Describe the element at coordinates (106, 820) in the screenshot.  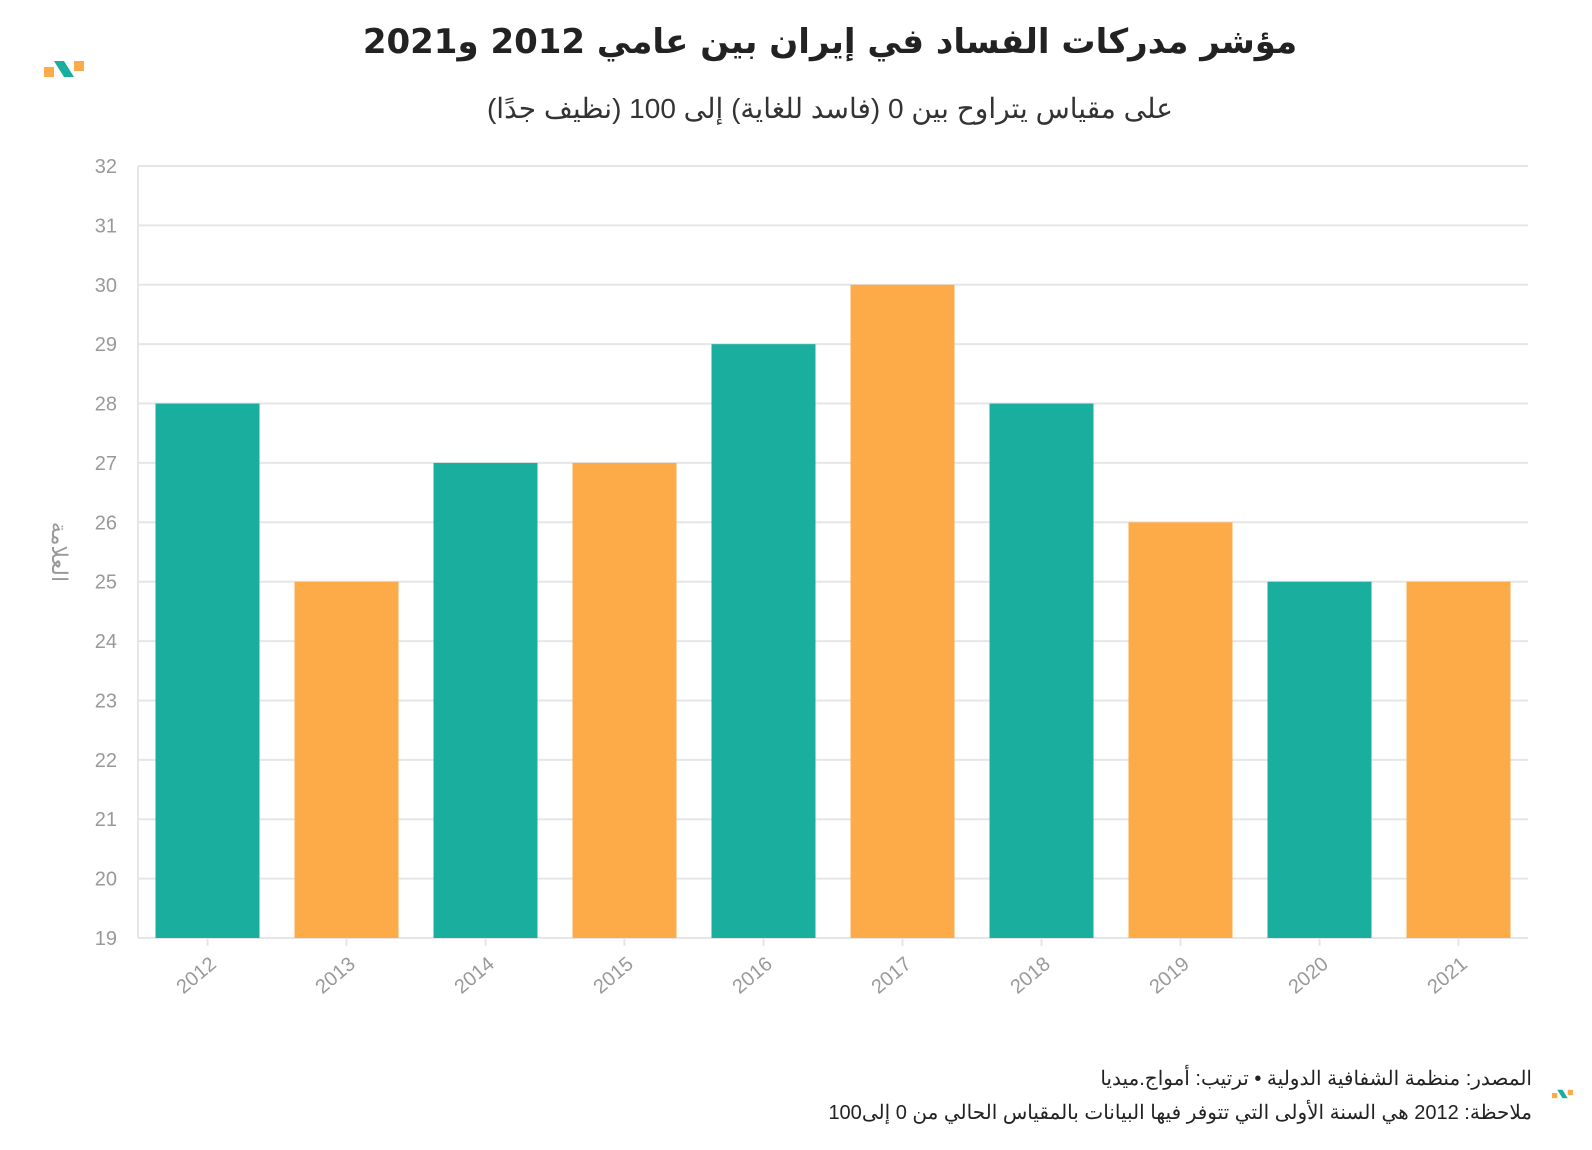
I see `y-tick-label: 21` at that location.